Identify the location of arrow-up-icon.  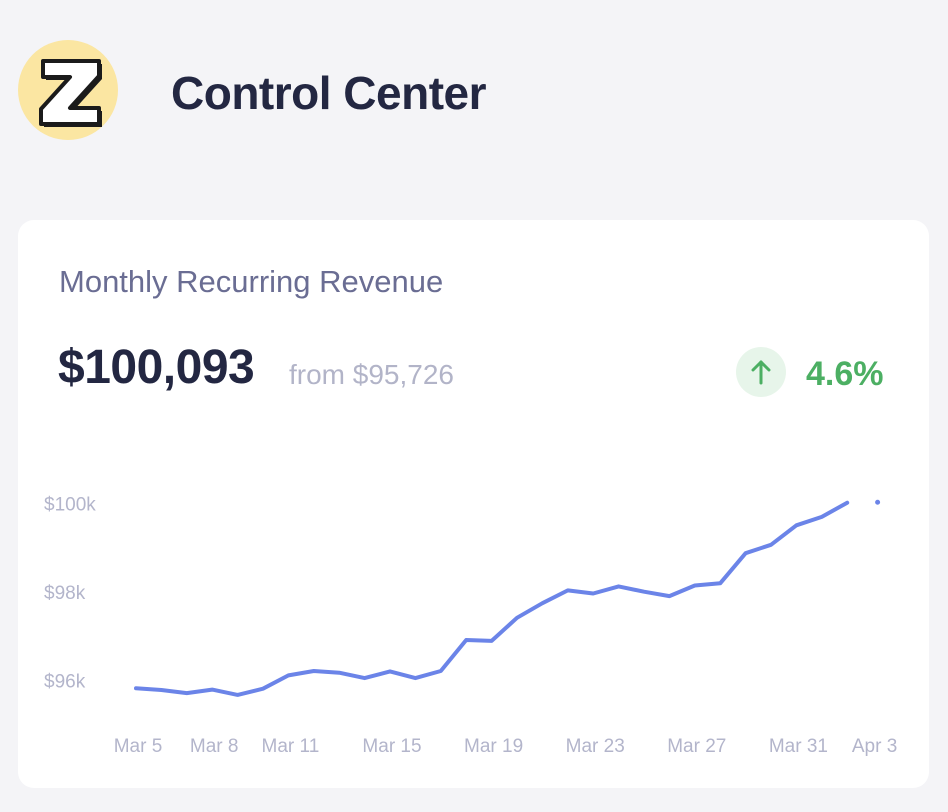
(761, 372).